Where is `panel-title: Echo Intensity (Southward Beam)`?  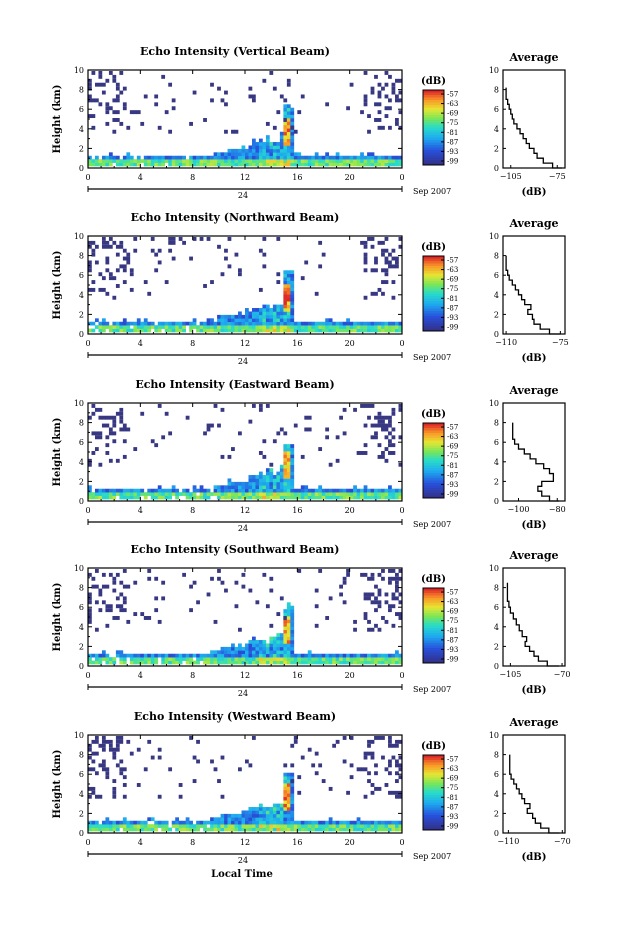 panel-title: Echo Intensity (Southward Beam) is located at coordinates (235, 549).